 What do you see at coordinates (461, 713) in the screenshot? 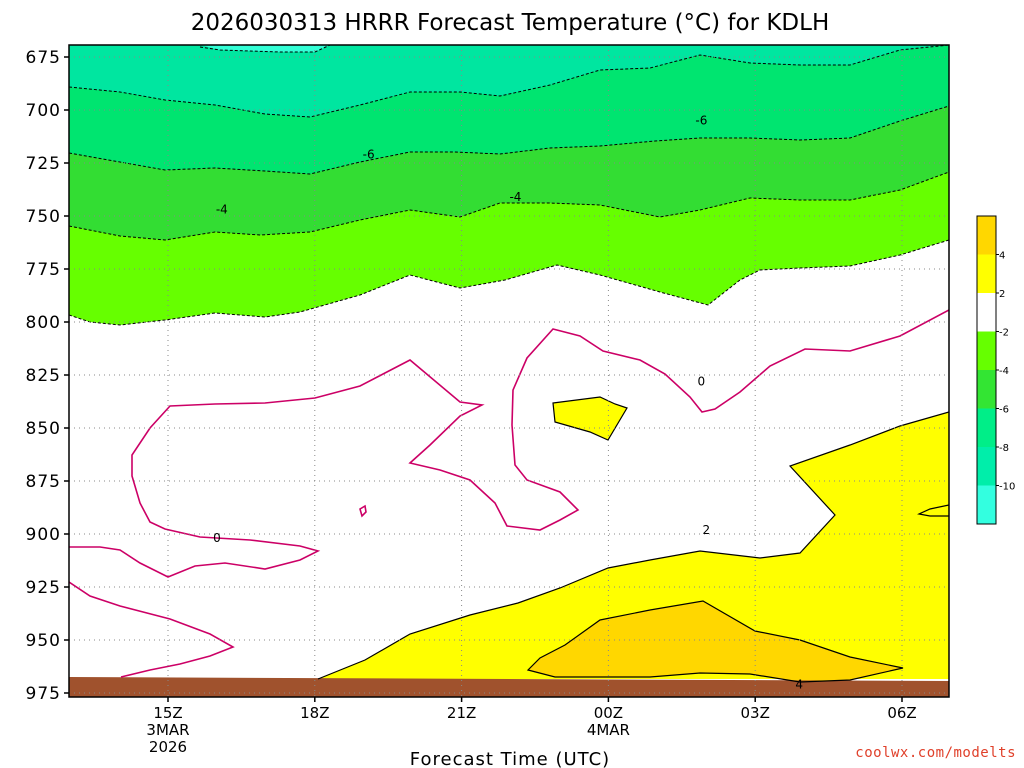
I see `x-tick-label: 21Z` at bounding box center [461, 713].